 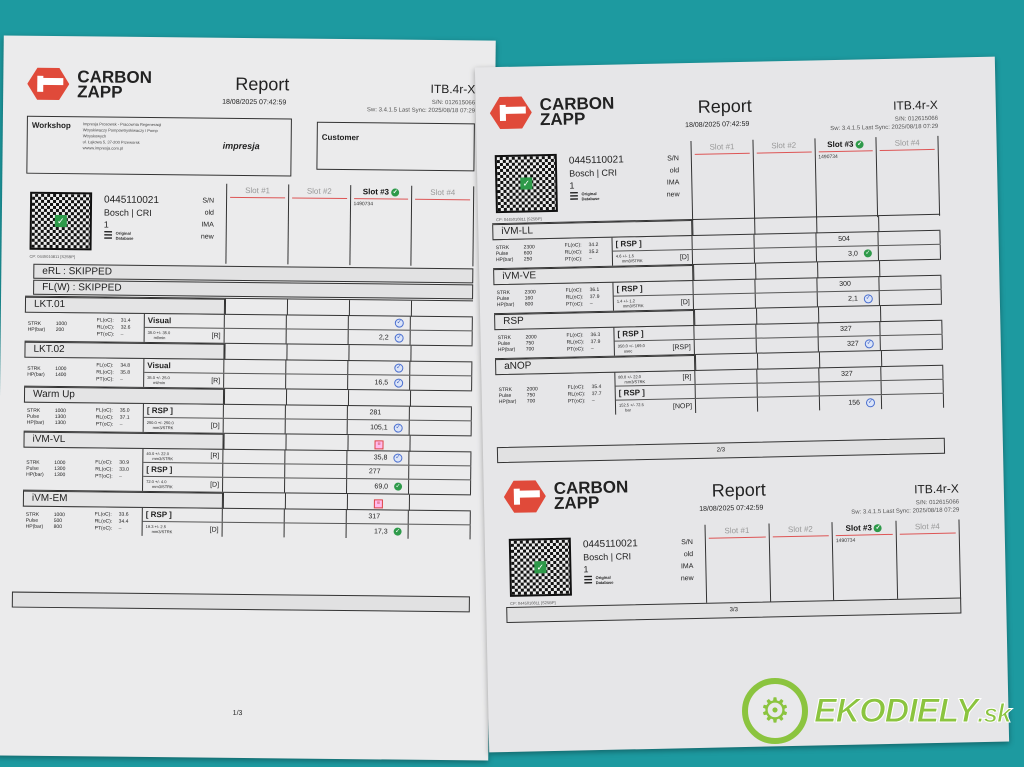 I want to click on slot-3-result: 317, so click(x=377, y=517).